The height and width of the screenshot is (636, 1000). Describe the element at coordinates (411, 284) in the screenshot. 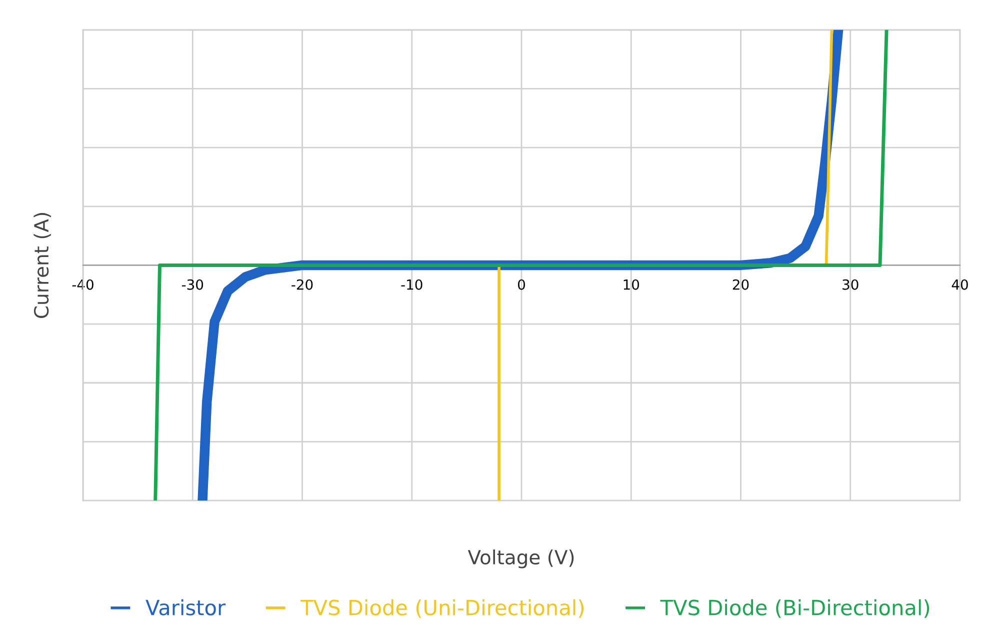

I see `x-tick-label: -10` at that location.